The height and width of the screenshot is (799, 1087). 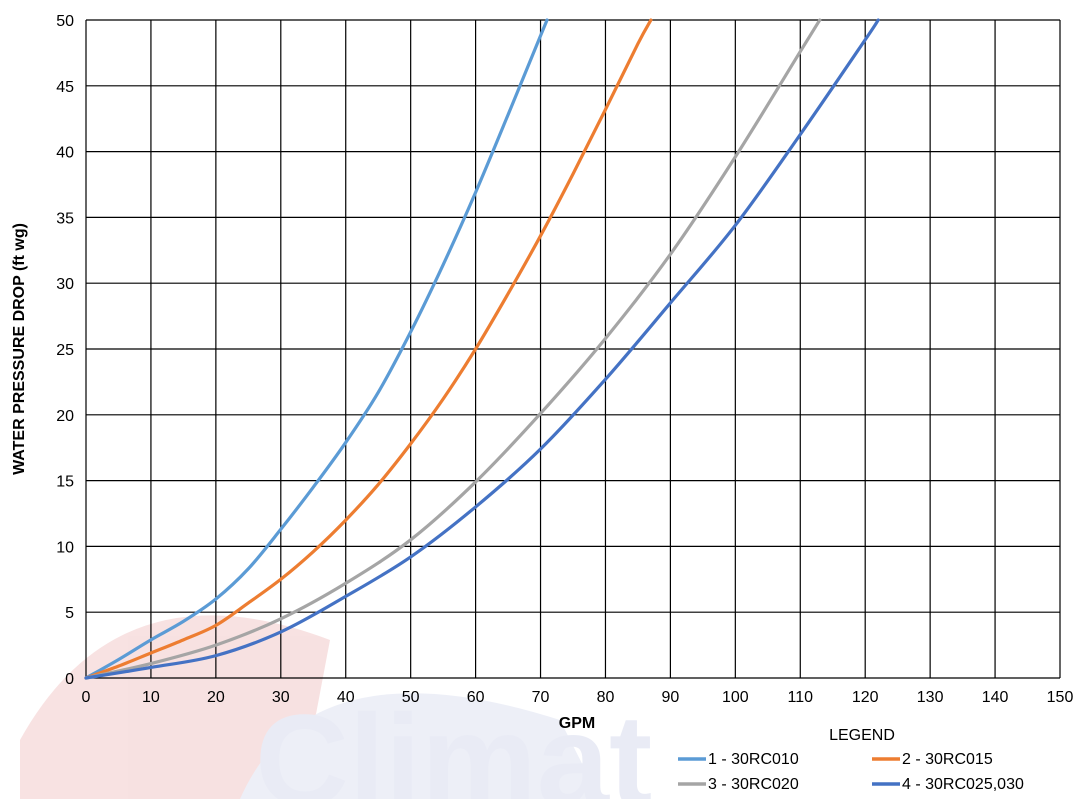 What do you see at coordinates (281, 697) in the screenshot?
I see `x-tick-label: 30` at bounding box center [281, 697].